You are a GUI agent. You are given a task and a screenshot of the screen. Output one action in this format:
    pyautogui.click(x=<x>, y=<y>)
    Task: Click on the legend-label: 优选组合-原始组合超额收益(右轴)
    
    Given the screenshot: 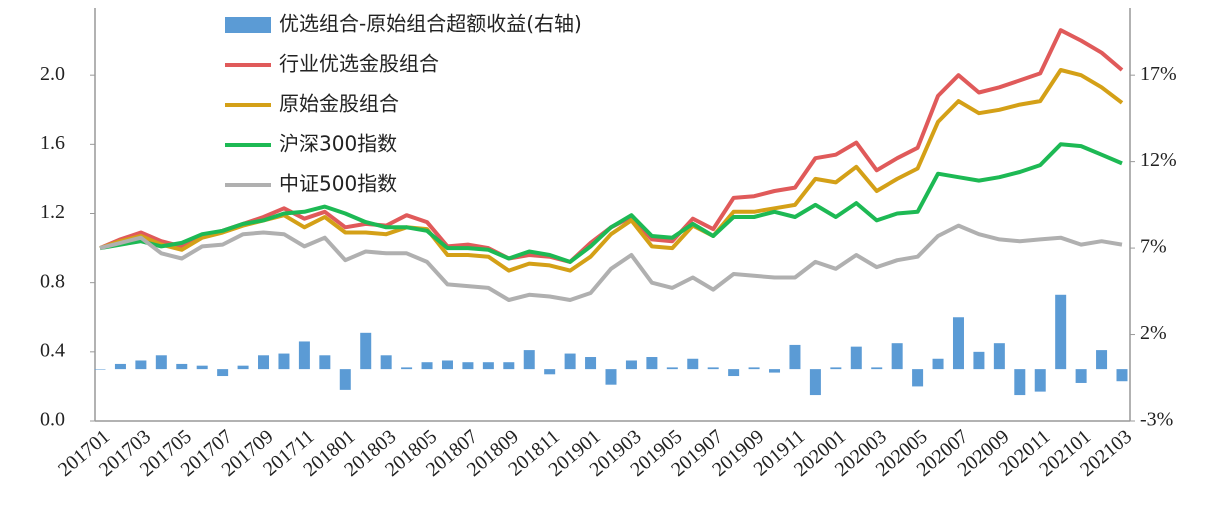 What is the action you would take?
    pyautogui.click(x=430, y=24)
    